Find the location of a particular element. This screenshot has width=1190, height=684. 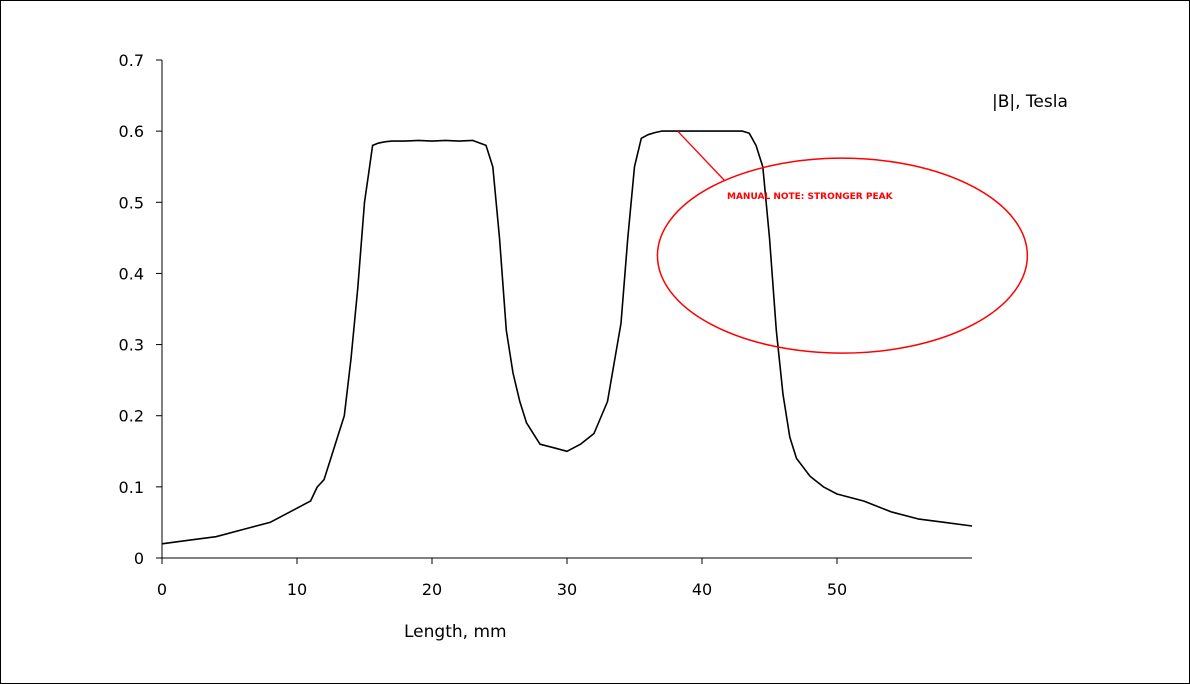

x-tick-label: 40 is located at coordinates (702, 589).